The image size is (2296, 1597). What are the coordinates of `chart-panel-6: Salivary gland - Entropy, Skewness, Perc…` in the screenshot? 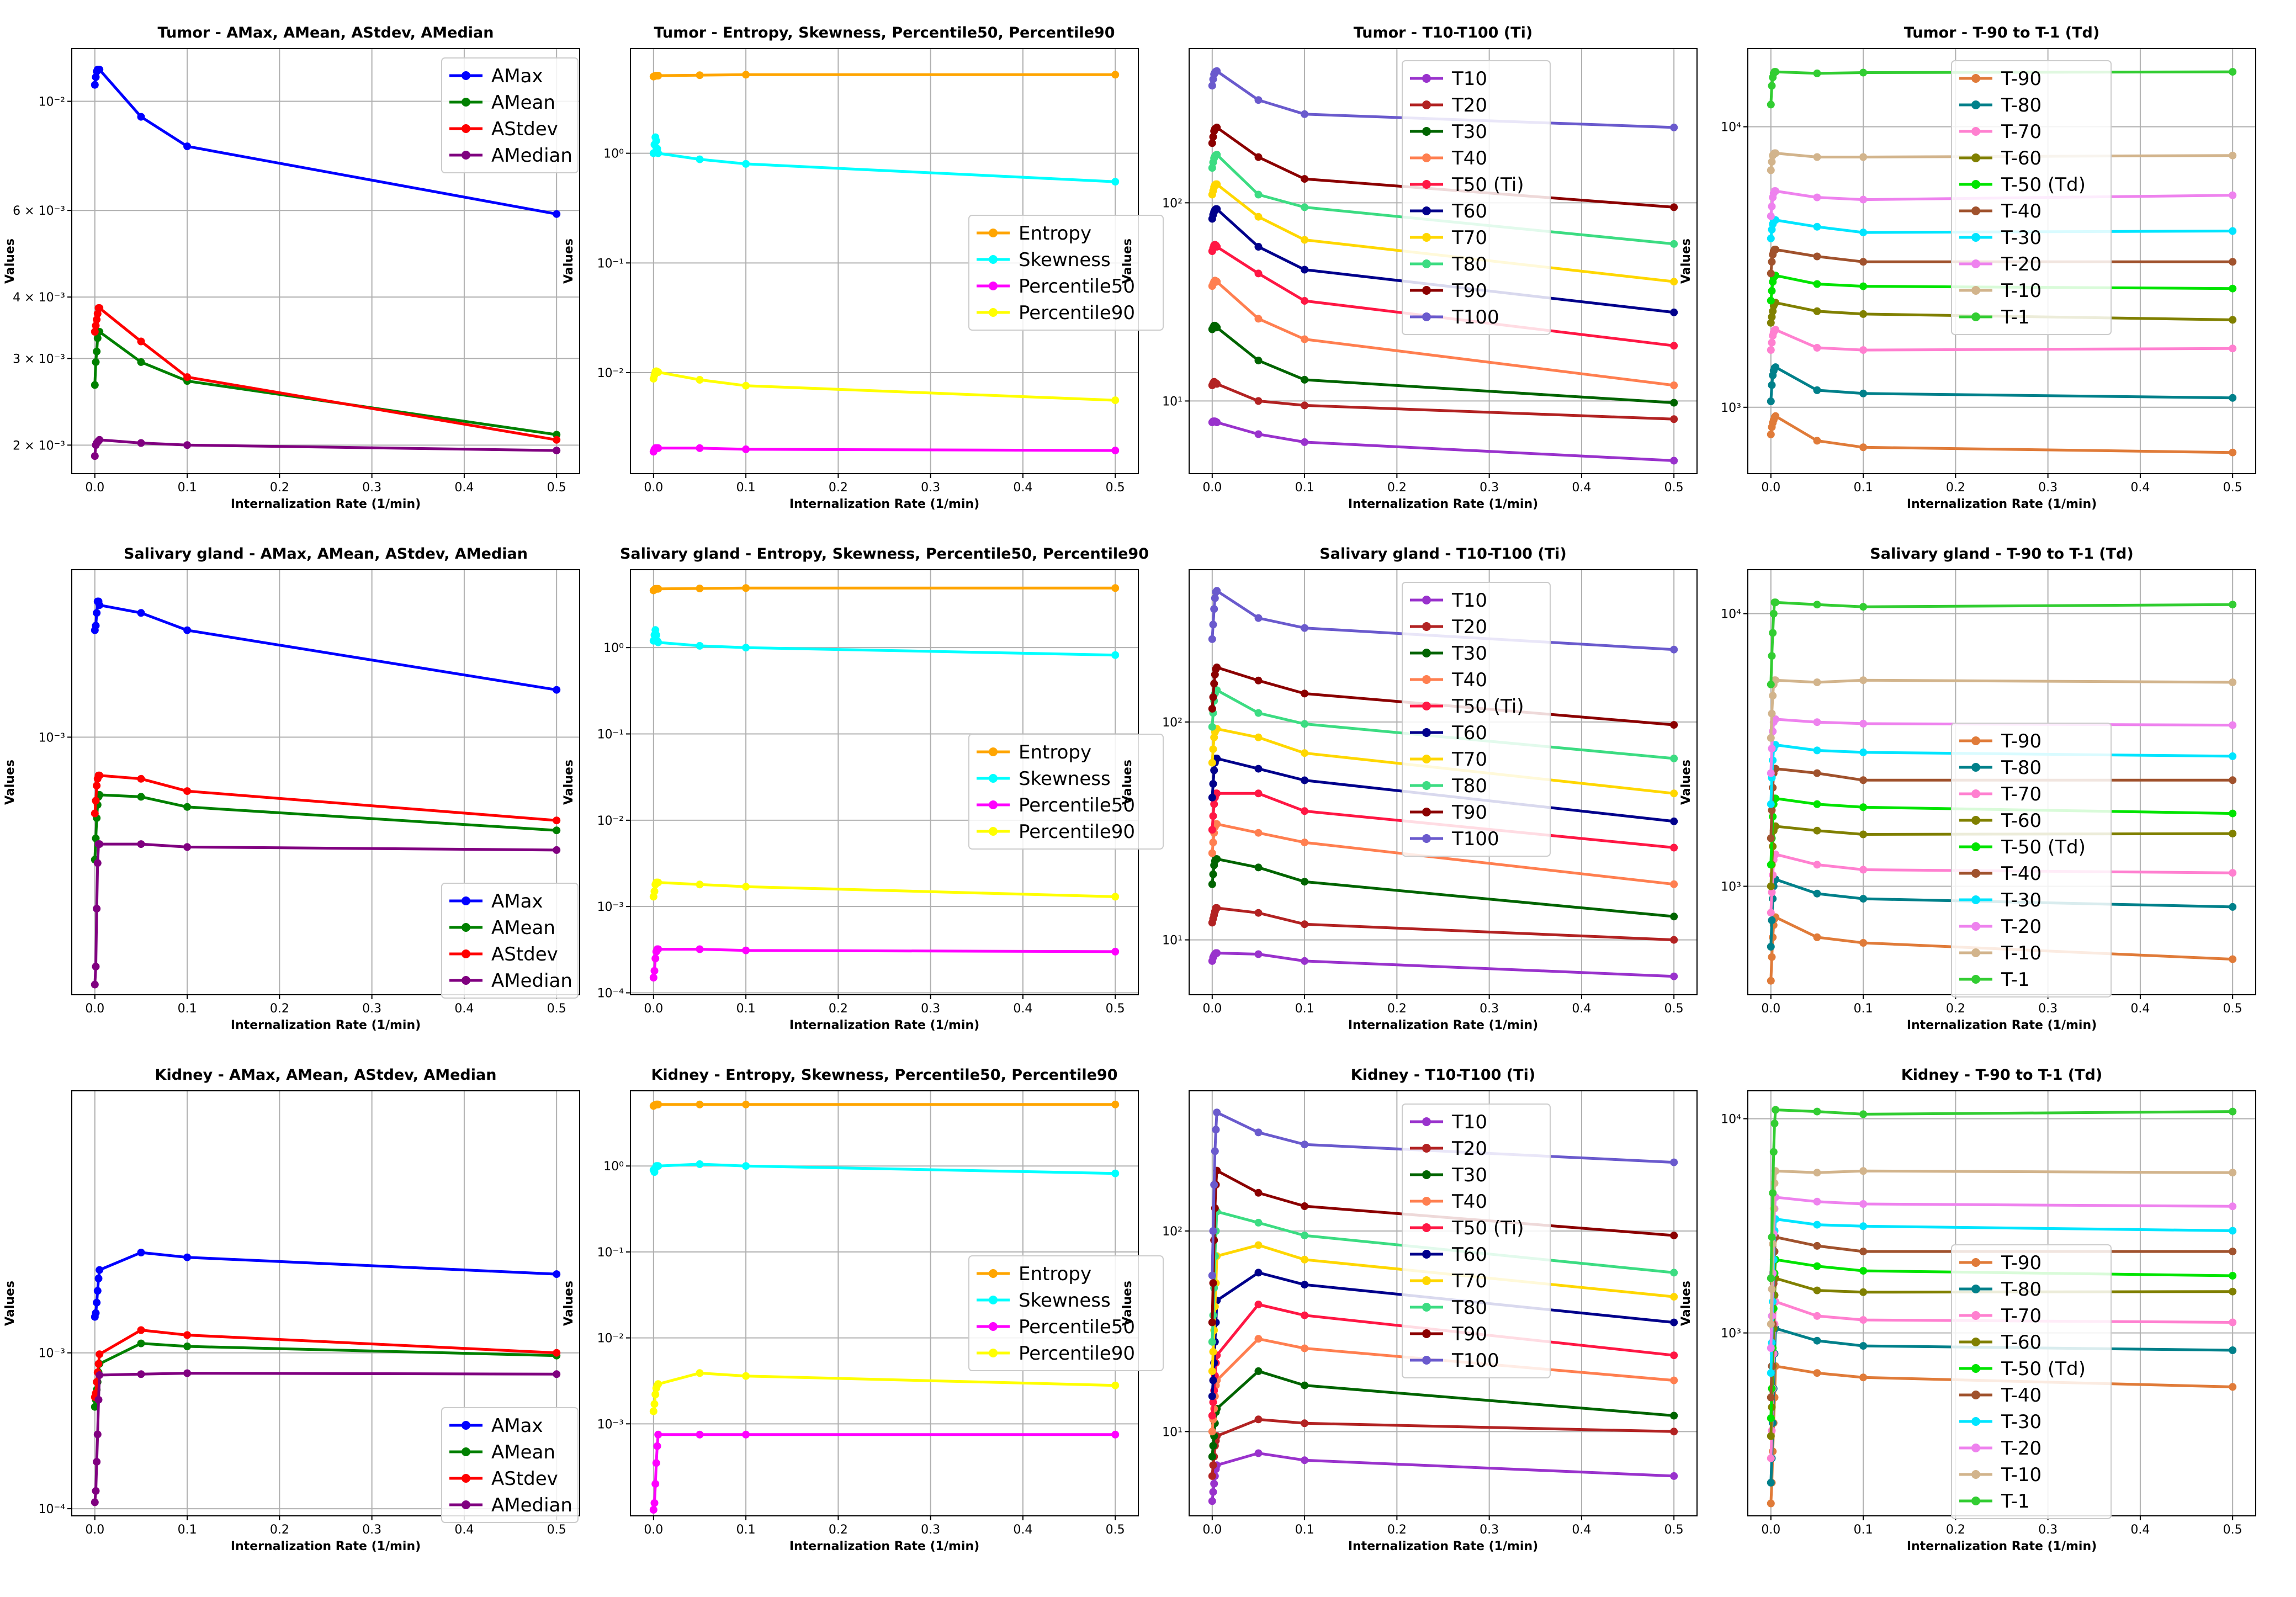 It's located at (863, 788).